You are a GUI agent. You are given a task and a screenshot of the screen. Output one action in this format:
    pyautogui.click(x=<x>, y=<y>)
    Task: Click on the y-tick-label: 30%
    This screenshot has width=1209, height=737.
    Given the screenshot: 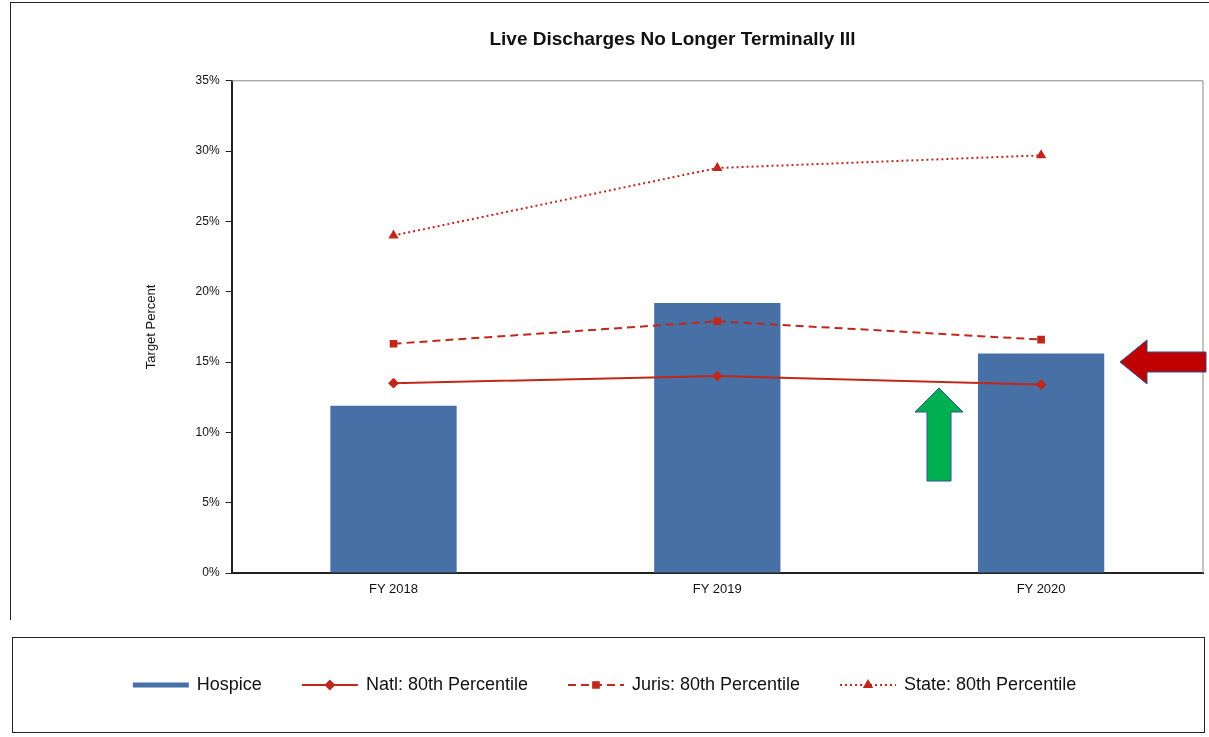 What is the action you would take?
    pyautogui.click(x=207, y=150)
    